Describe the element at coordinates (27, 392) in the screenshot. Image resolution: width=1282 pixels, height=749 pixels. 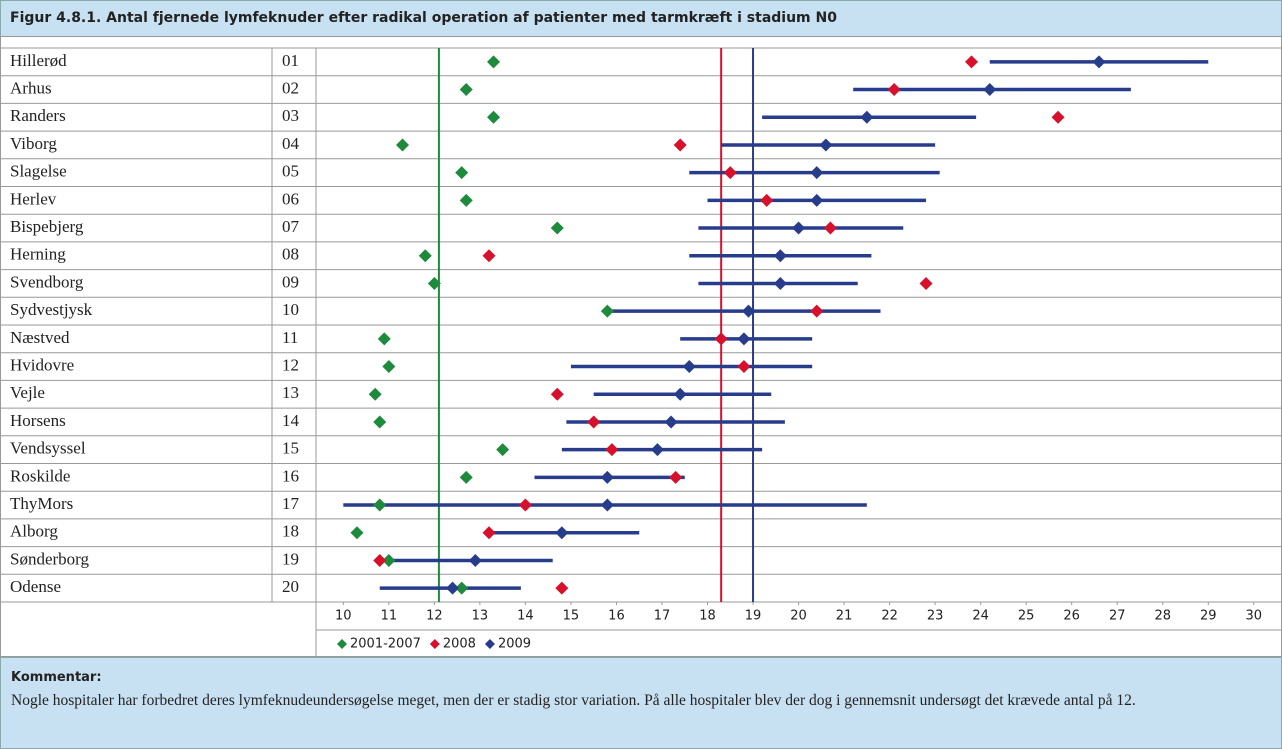
I see `row-label: Vejle` at that location.